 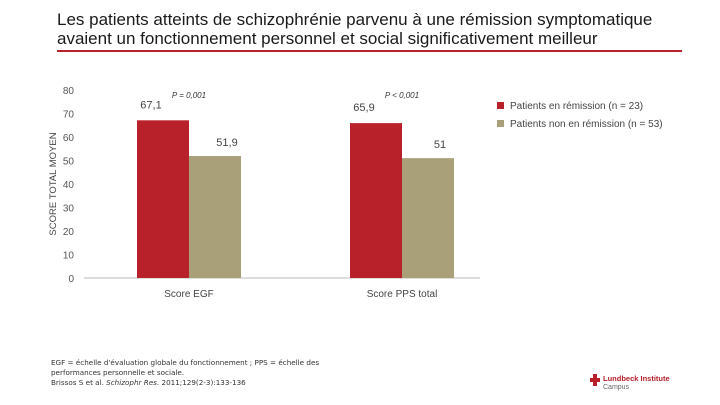 What do you see at coordinates (576, 106) in the screenshot?
I see `legend-label: Patients en rémission (n = 23)` at bounding box center [576, 106].